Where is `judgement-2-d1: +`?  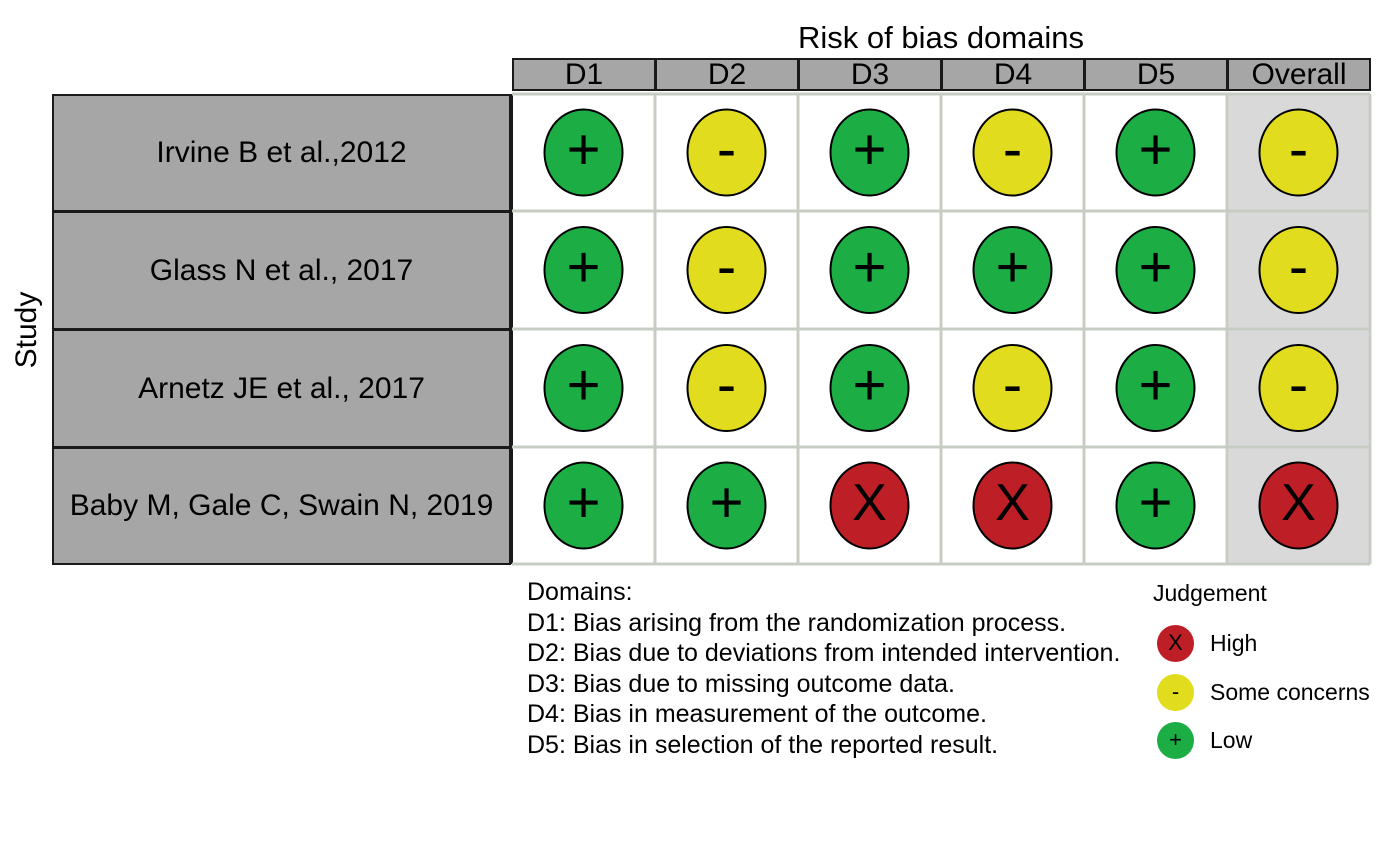
judgement-2-d1: + is located at coordinates (583, 270).